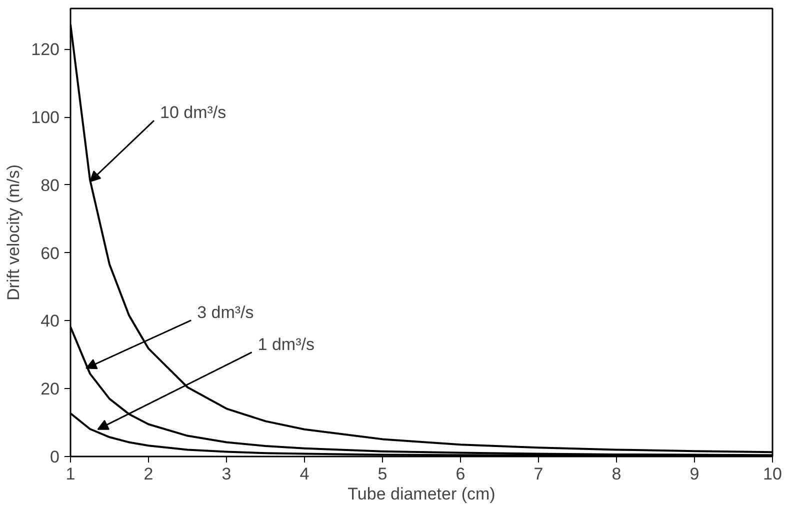 The image size is (792, 511). Describe the element at coordinates (45, 118) in the screenshot. I see `y-tick-label: 100` at that location.